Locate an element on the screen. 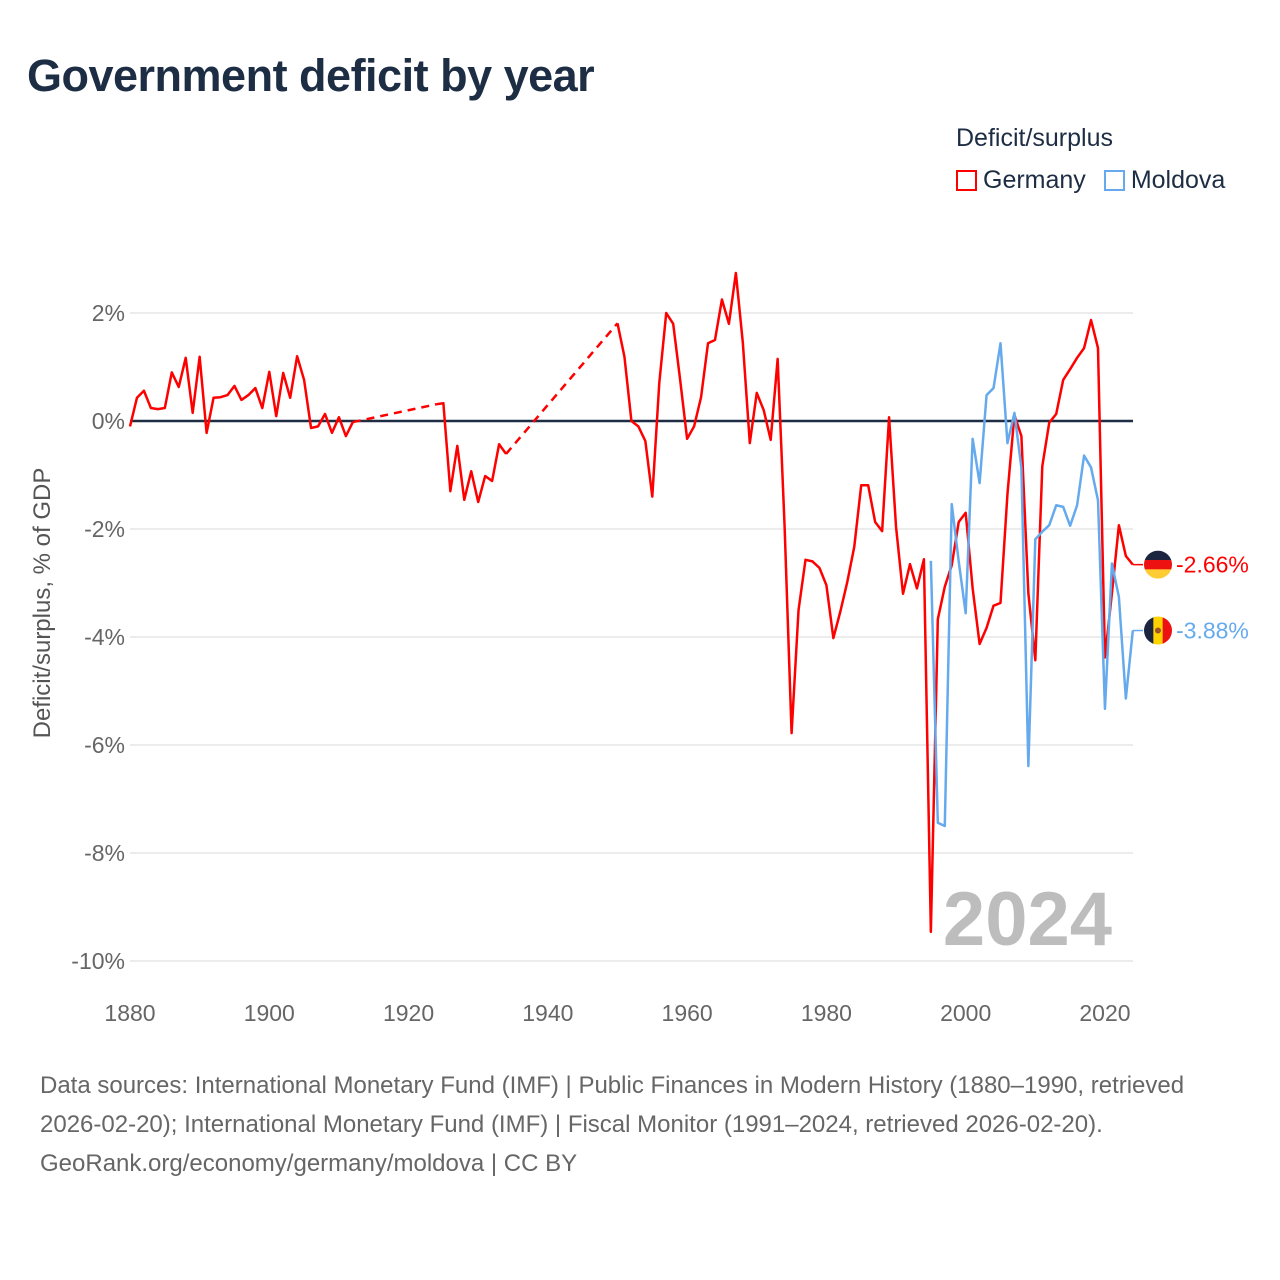 The height and width of the screenshot is (1280, 1280). chart-title: Government deficit by year is located at coordinates (311, 75).